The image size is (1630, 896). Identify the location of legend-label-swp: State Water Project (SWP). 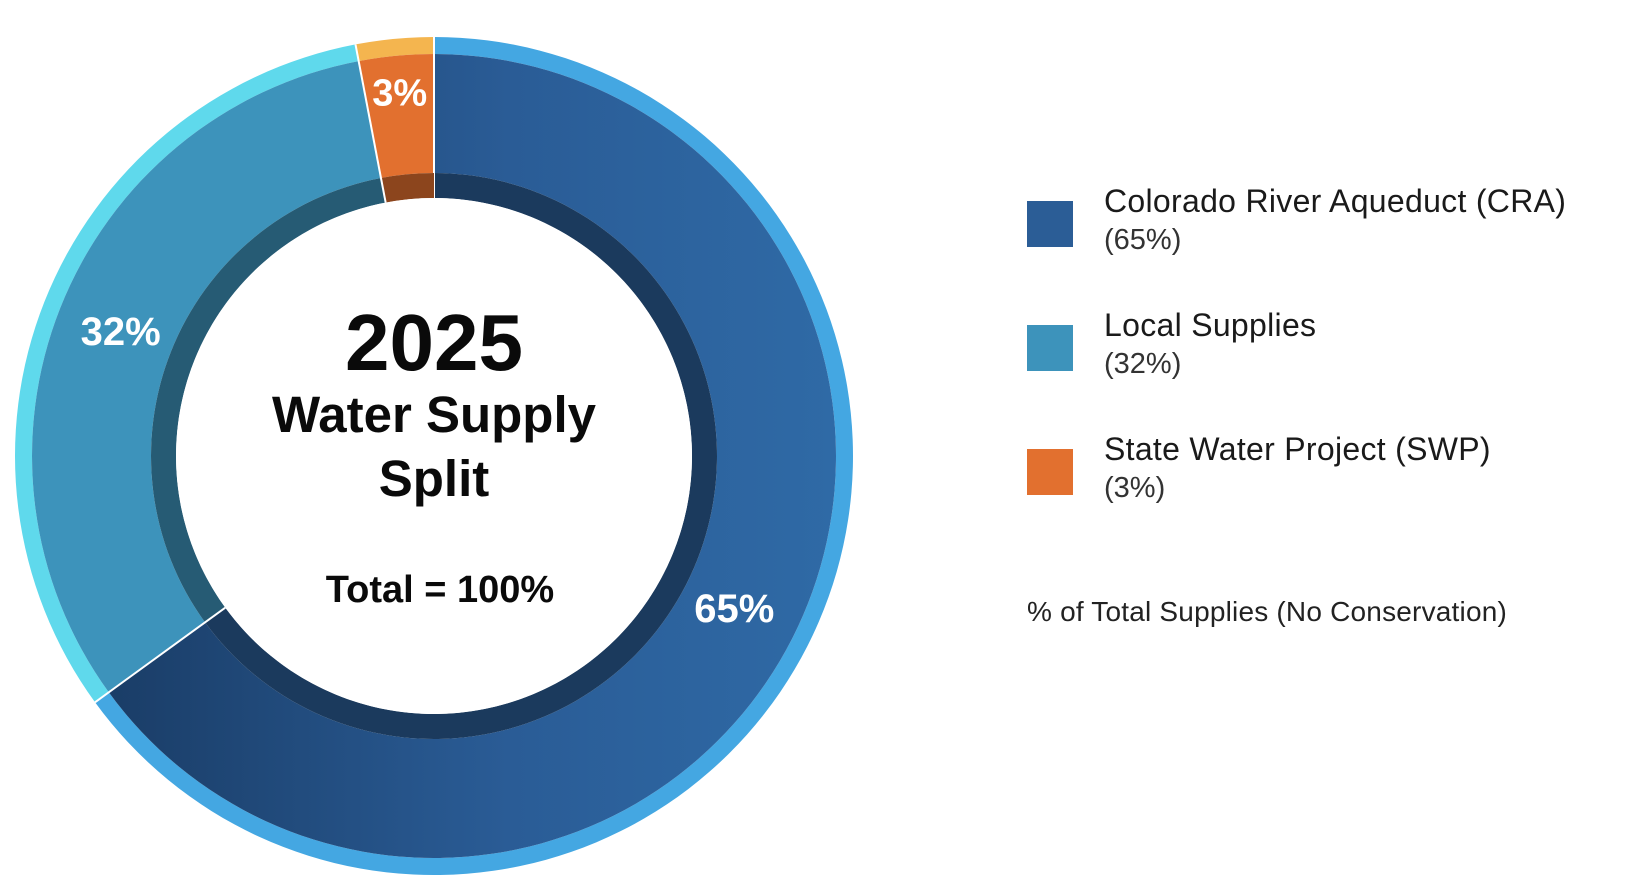
(1297, 449).